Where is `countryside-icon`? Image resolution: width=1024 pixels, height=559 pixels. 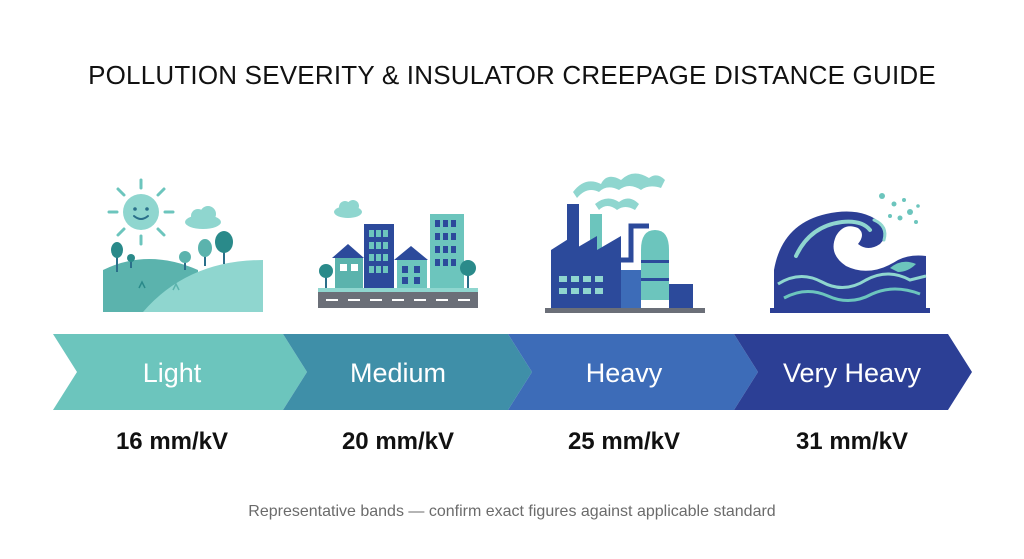
countryside-icon is located at coordinates (183, 237).